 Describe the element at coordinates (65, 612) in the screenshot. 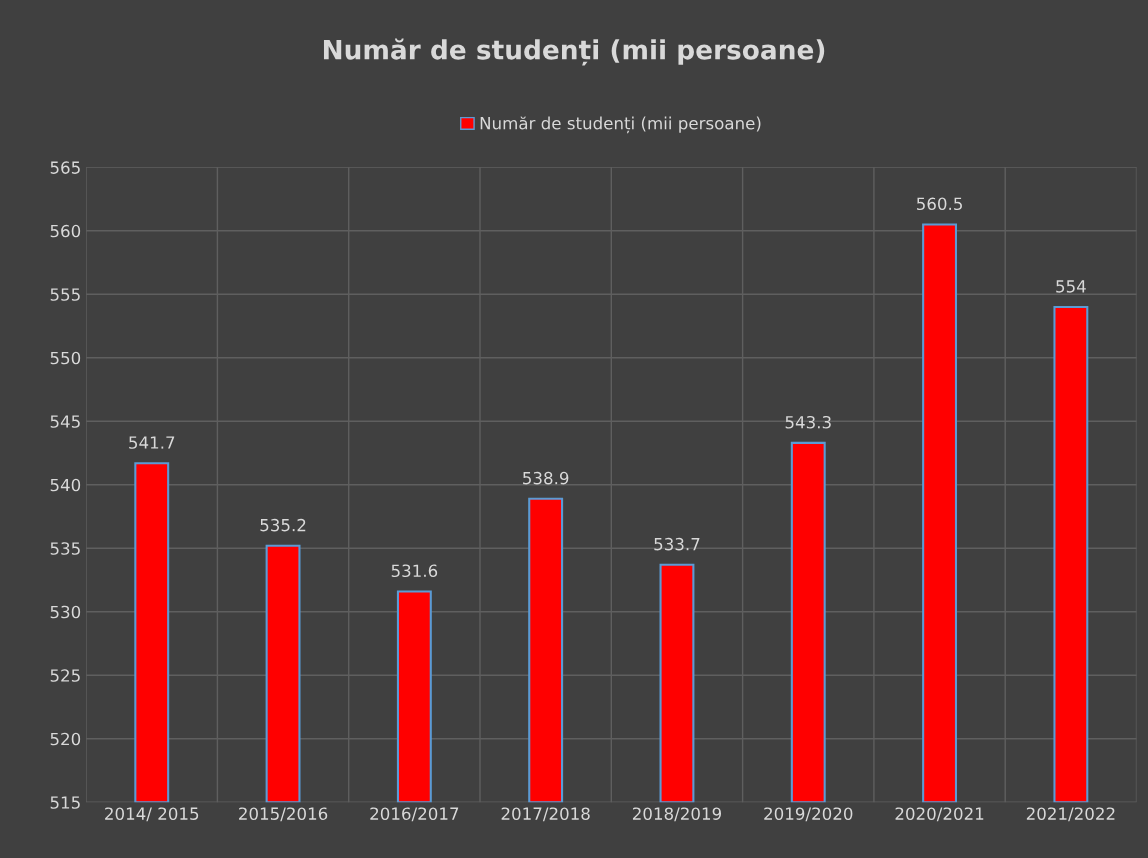

I see `y-tick-label: 530` at that location.